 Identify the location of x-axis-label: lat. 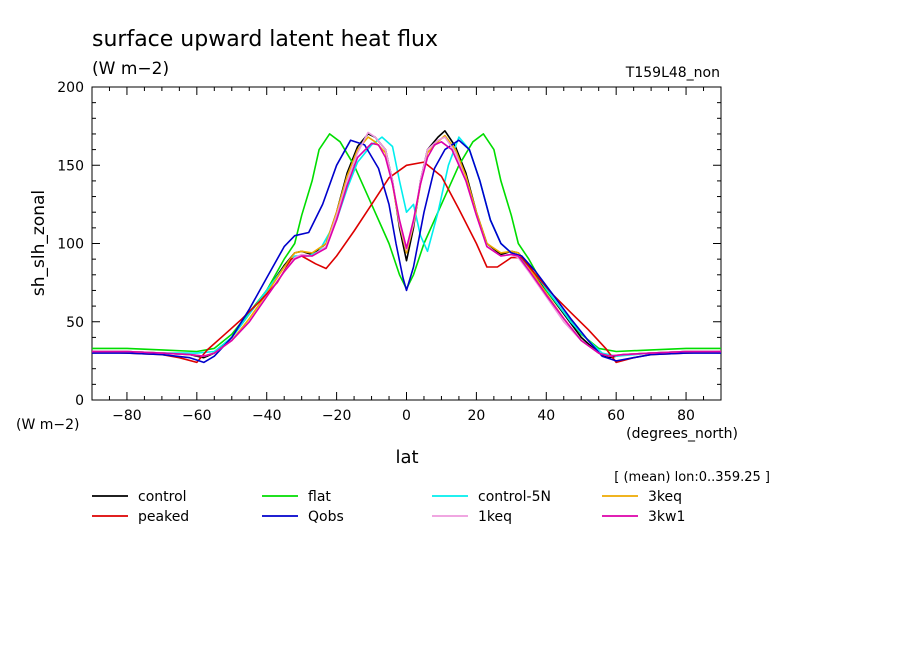
(406, 457).